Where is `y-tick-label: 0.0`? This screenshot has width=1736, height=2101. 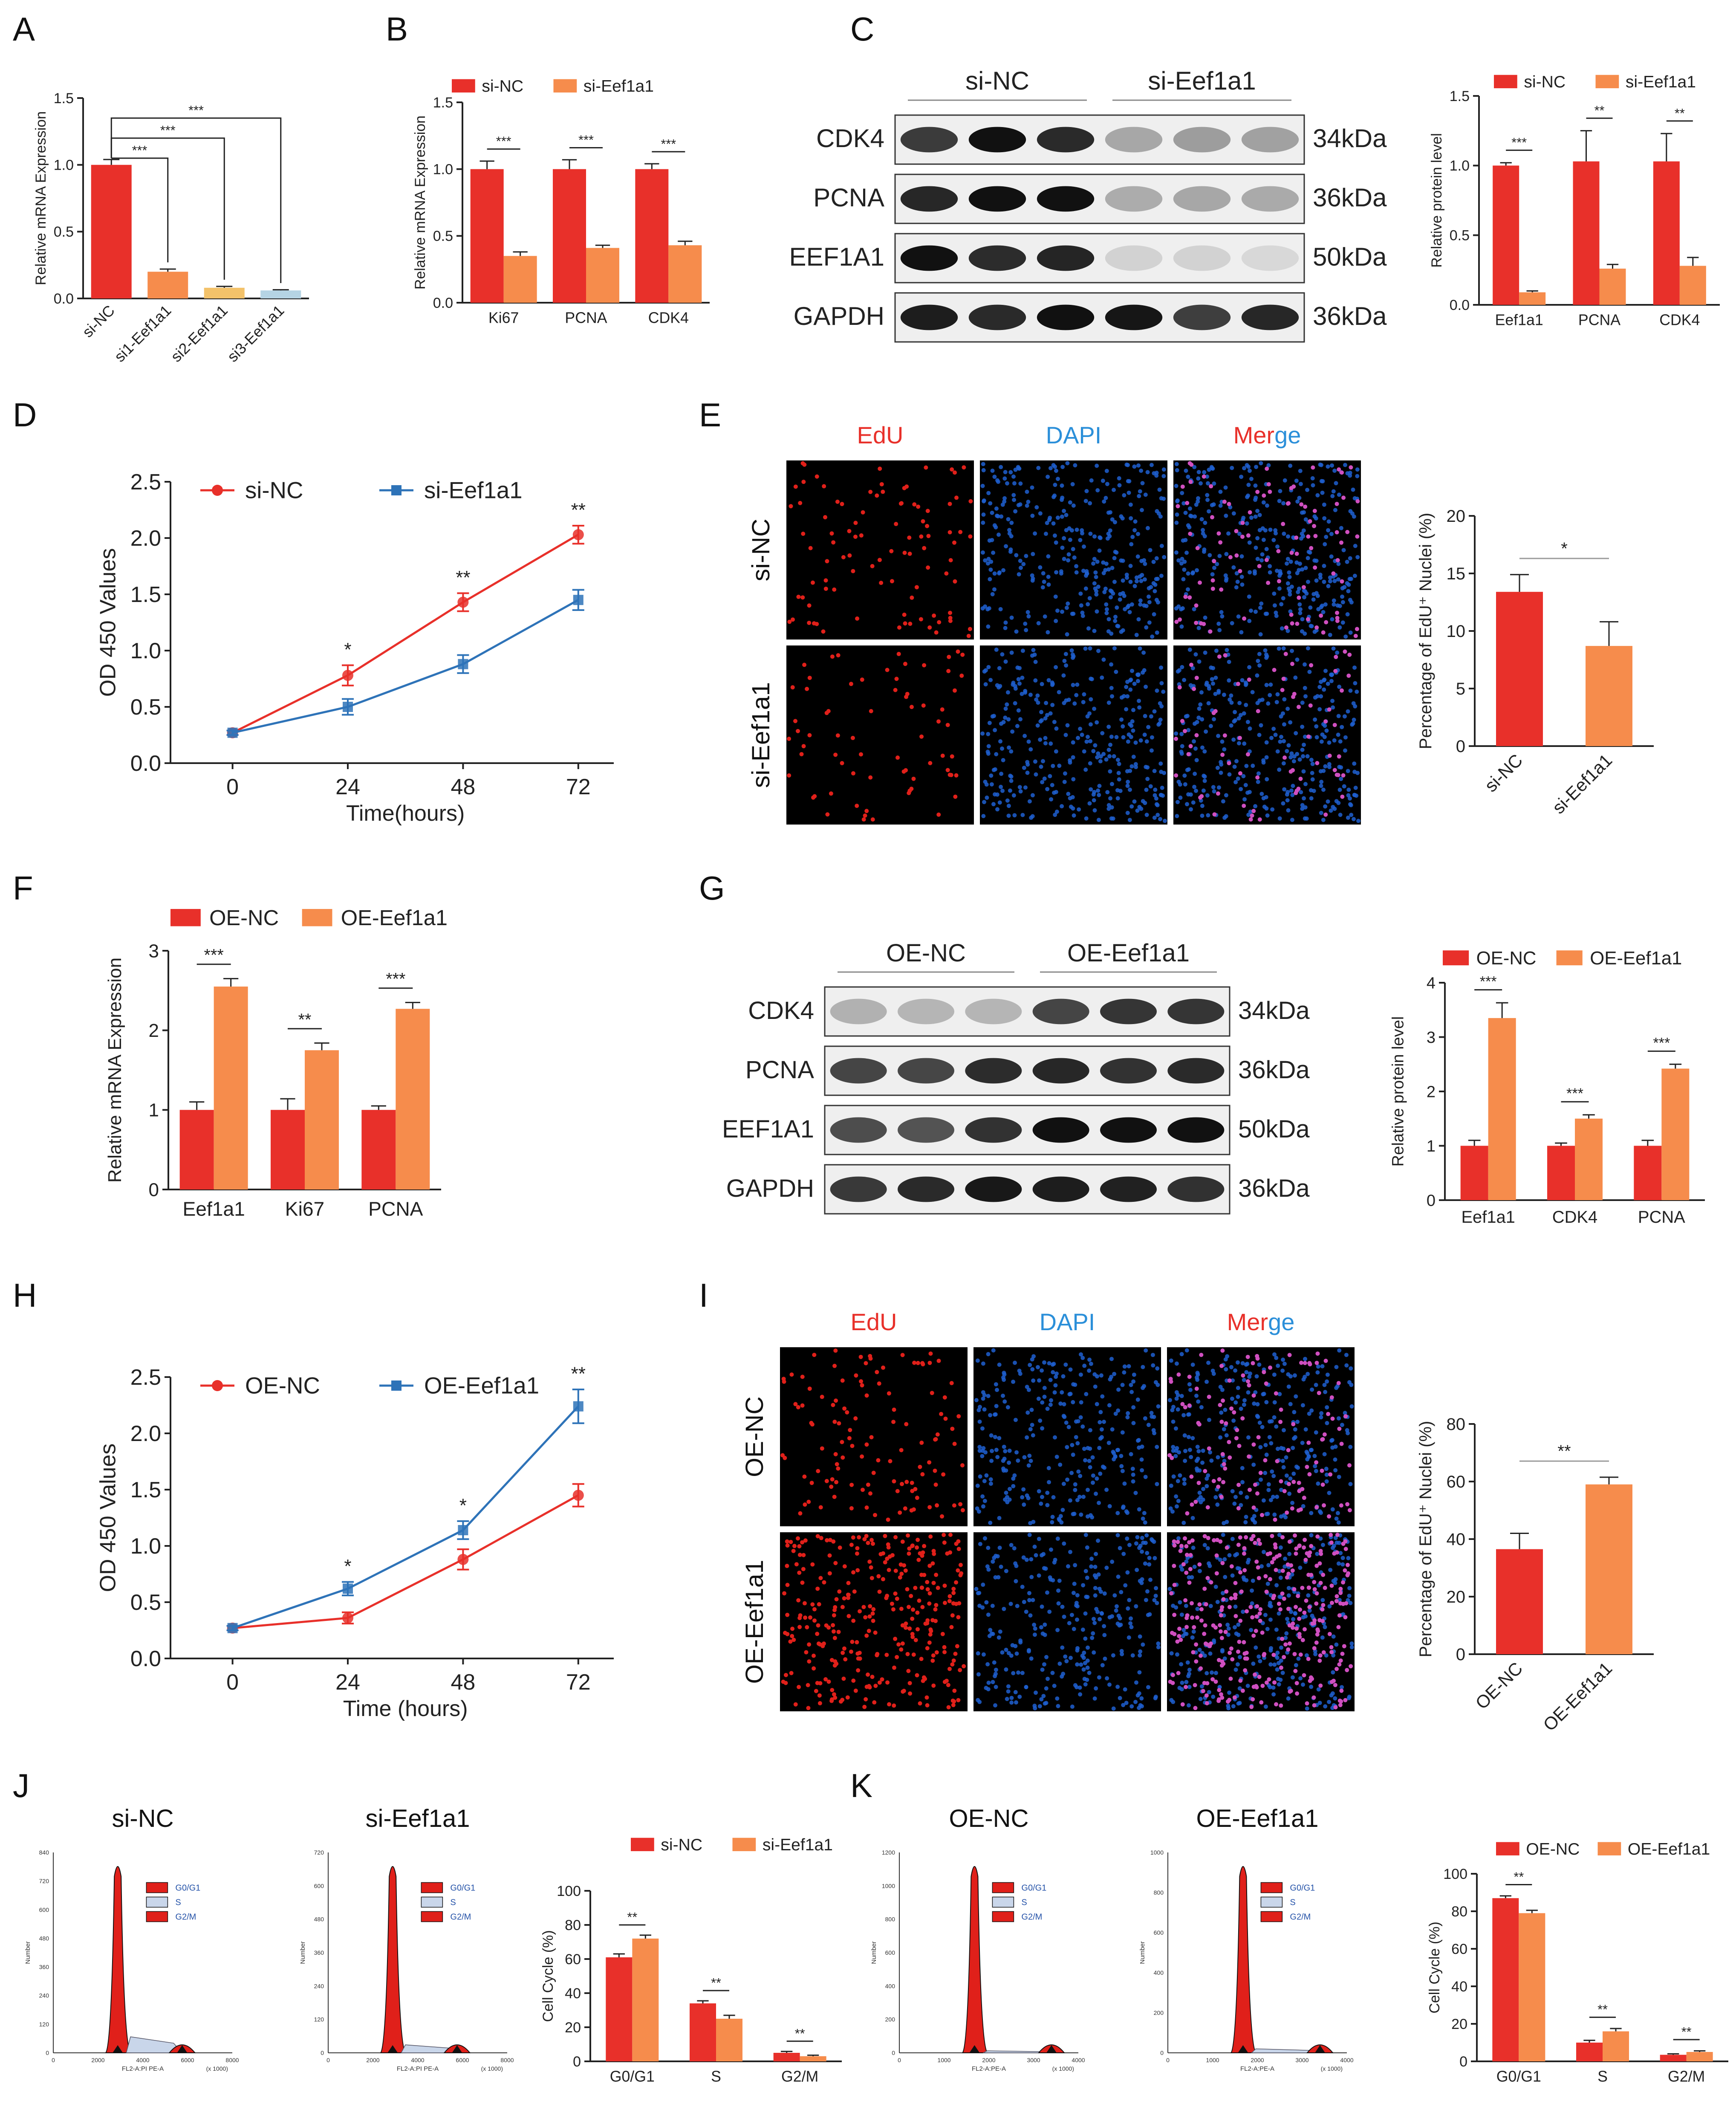
y-tick-label: 0.0 is located at coordinates (145, 1659).